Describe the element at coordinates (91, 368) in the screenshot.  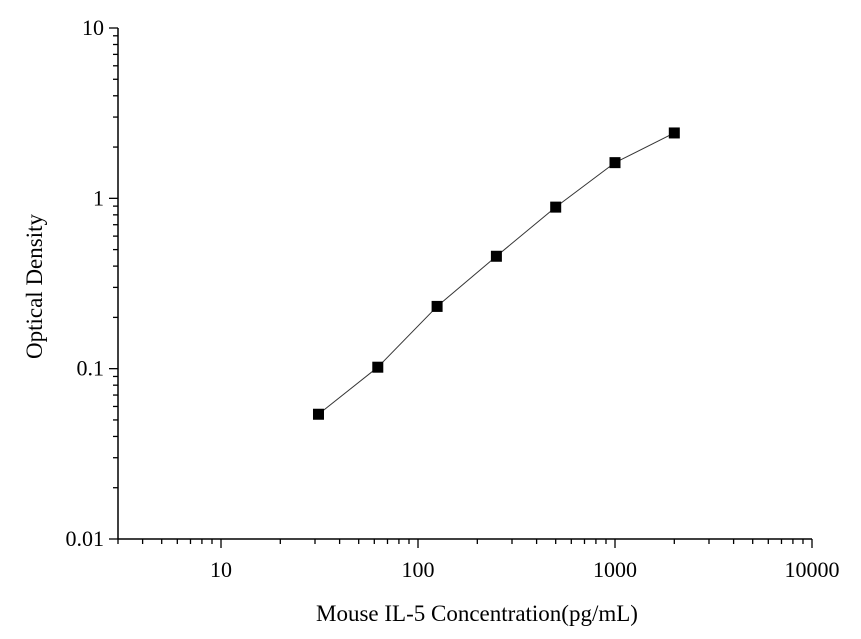
I see `y-tick-label: 0.1` at that location.